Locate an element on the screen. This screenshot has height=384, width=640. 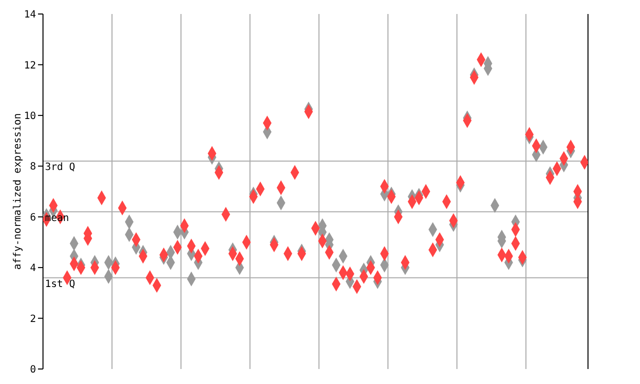
y-tick-label: 6 is located at coordinates (33, 218).